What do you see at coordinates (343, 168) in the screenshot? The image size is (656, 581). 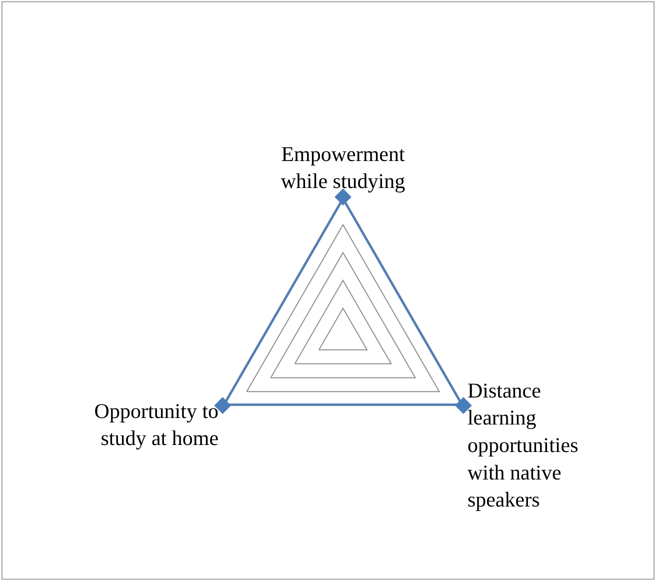 I see `spoke-label: Empowerment while studying` at bounding box center [343, 168].